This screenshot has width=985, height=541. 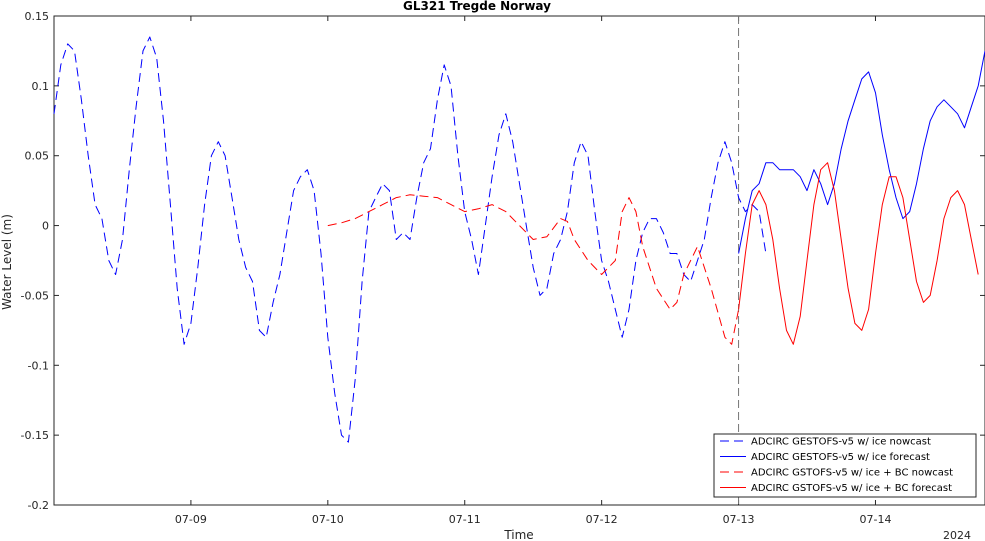 What do you see at coordinates (45, 226) in the screenshot?
I see `y-tick-label: 0` at bounding box center [45, 226].